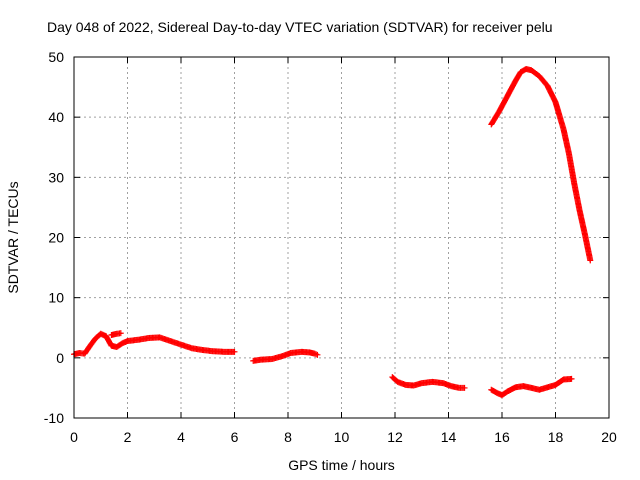 The image size is (640, 480). I want to click on x-tick-label: 4, so click(181, 437).